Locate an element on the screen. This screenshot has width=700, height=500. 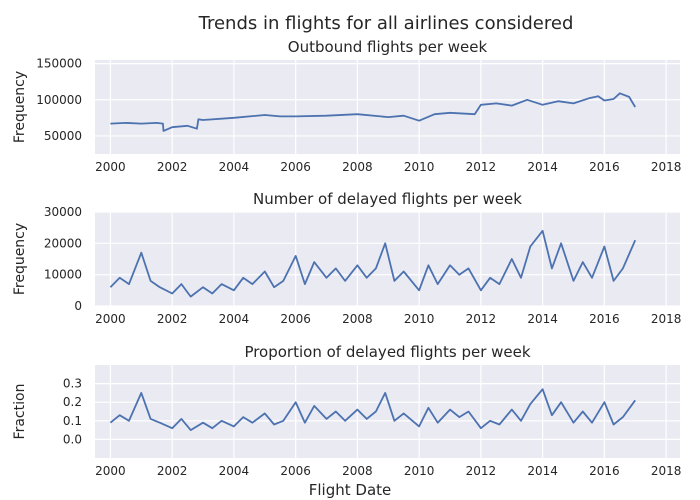
x-axis-label: Flight Date is located at coordinates (350, 490).